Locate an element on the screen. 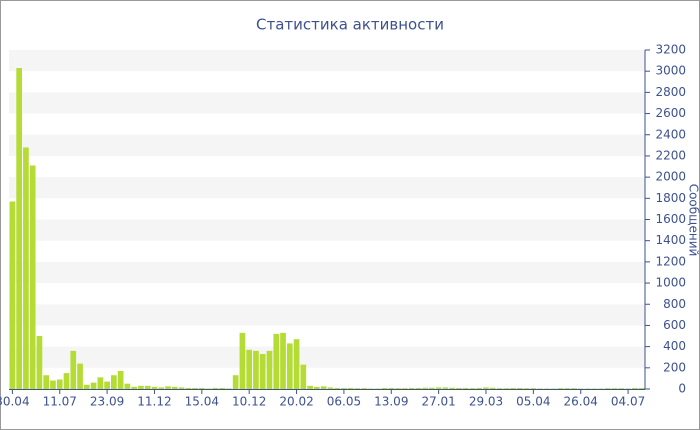  x-tick-label: 30.04 is located at coordinates (15, 402).